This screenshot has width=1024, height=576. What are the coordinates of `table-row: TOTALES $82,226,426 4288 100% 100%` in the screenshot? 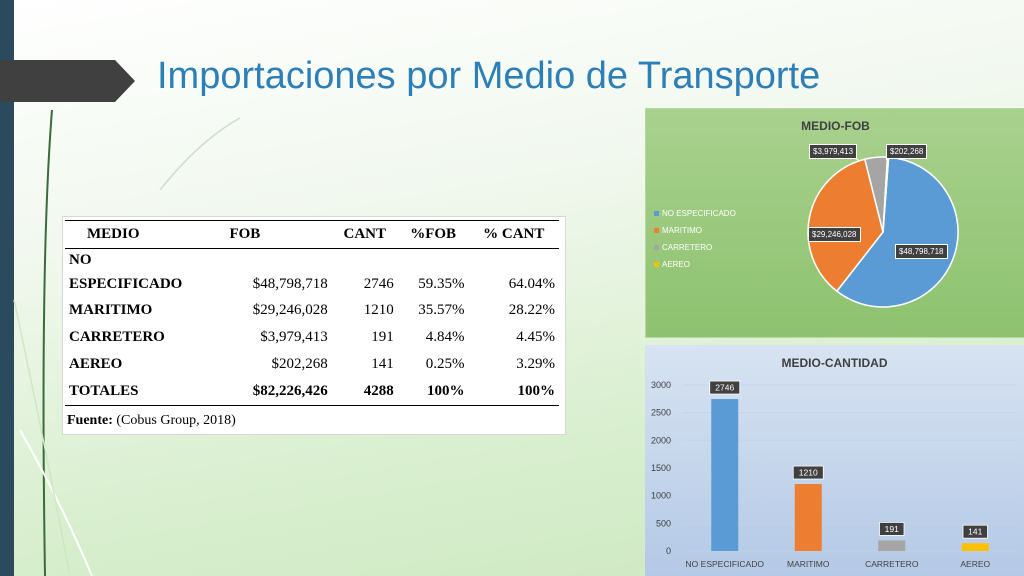 It's located at (312, 392).